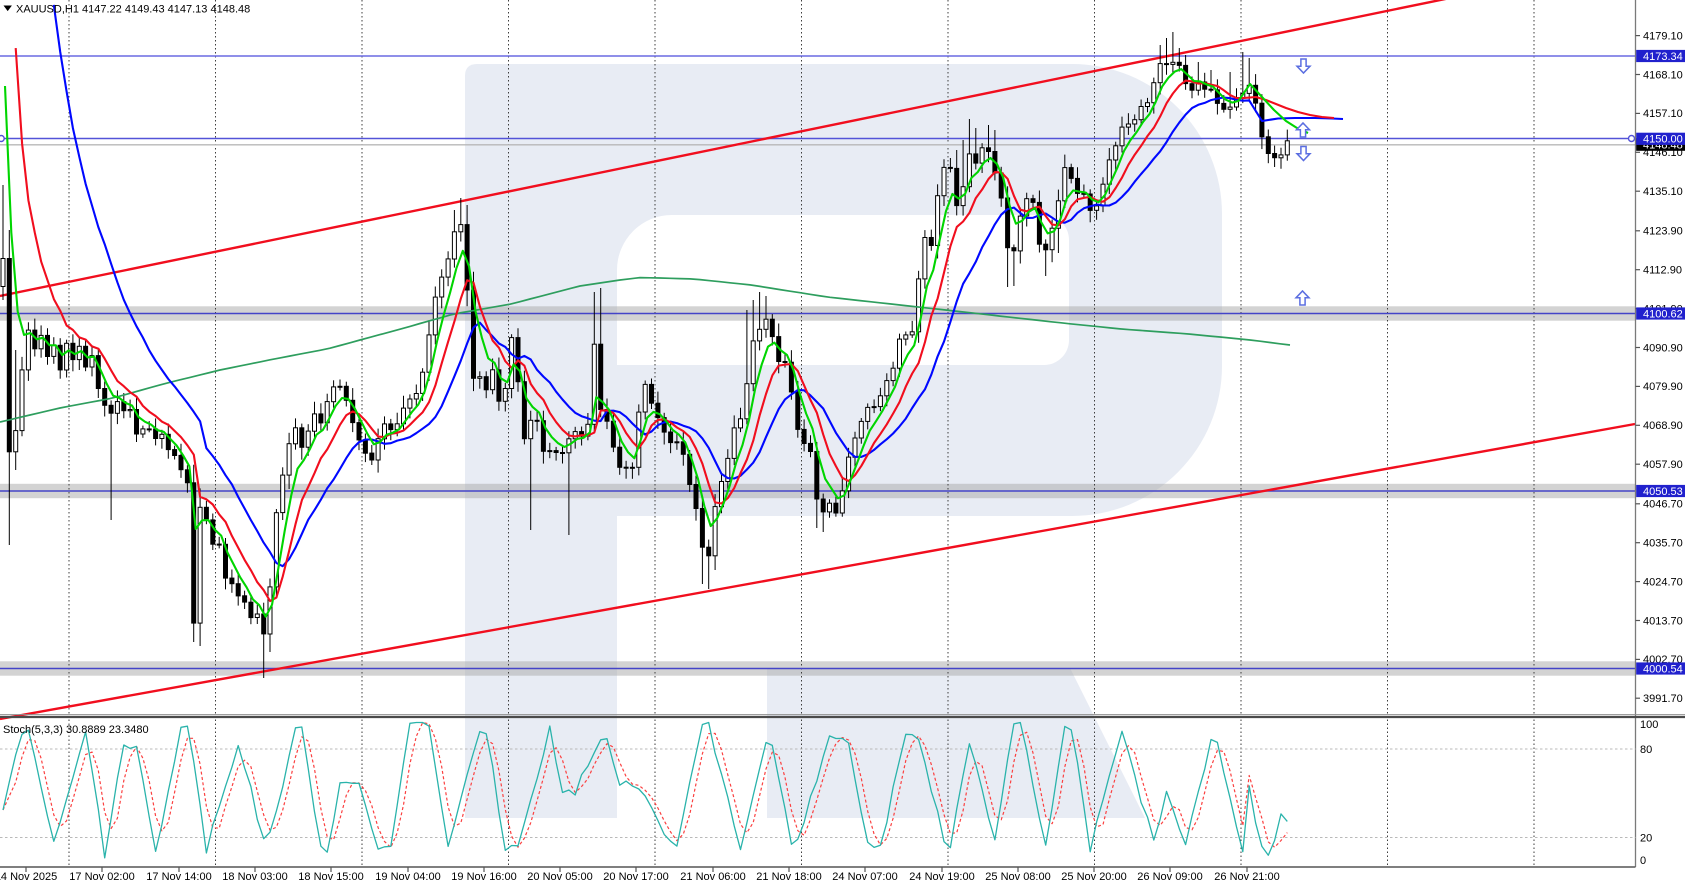 The width and height of the screenshot is (1685, 890). I want to click on svg-text: 4168.10, so click(1663, 75).